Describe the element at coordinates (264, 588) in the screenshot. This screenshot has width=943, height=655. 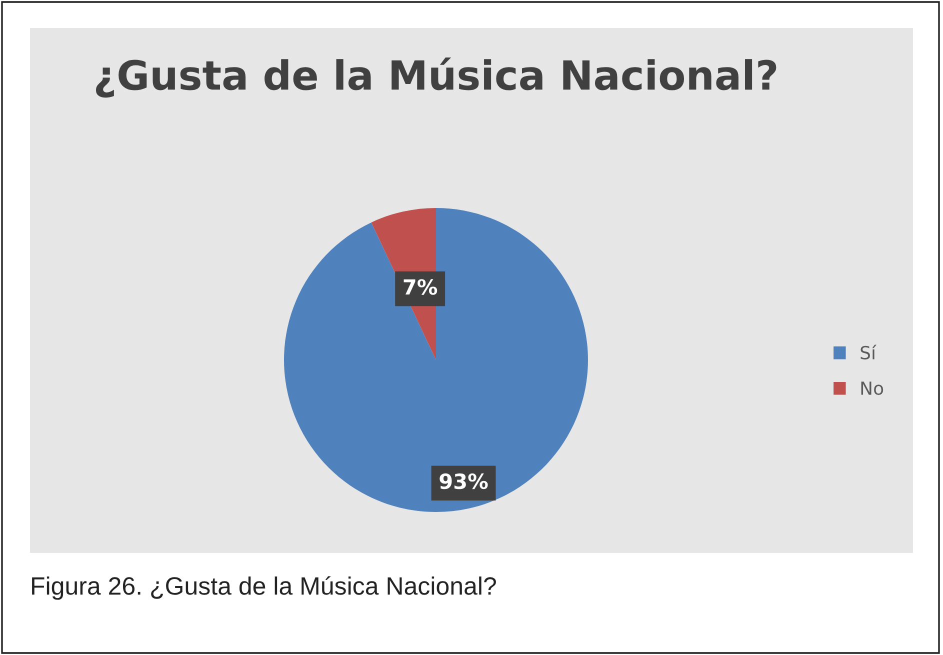
I see `text: Figura 26. ¿Gusta de la Música Nacional?` at that location.